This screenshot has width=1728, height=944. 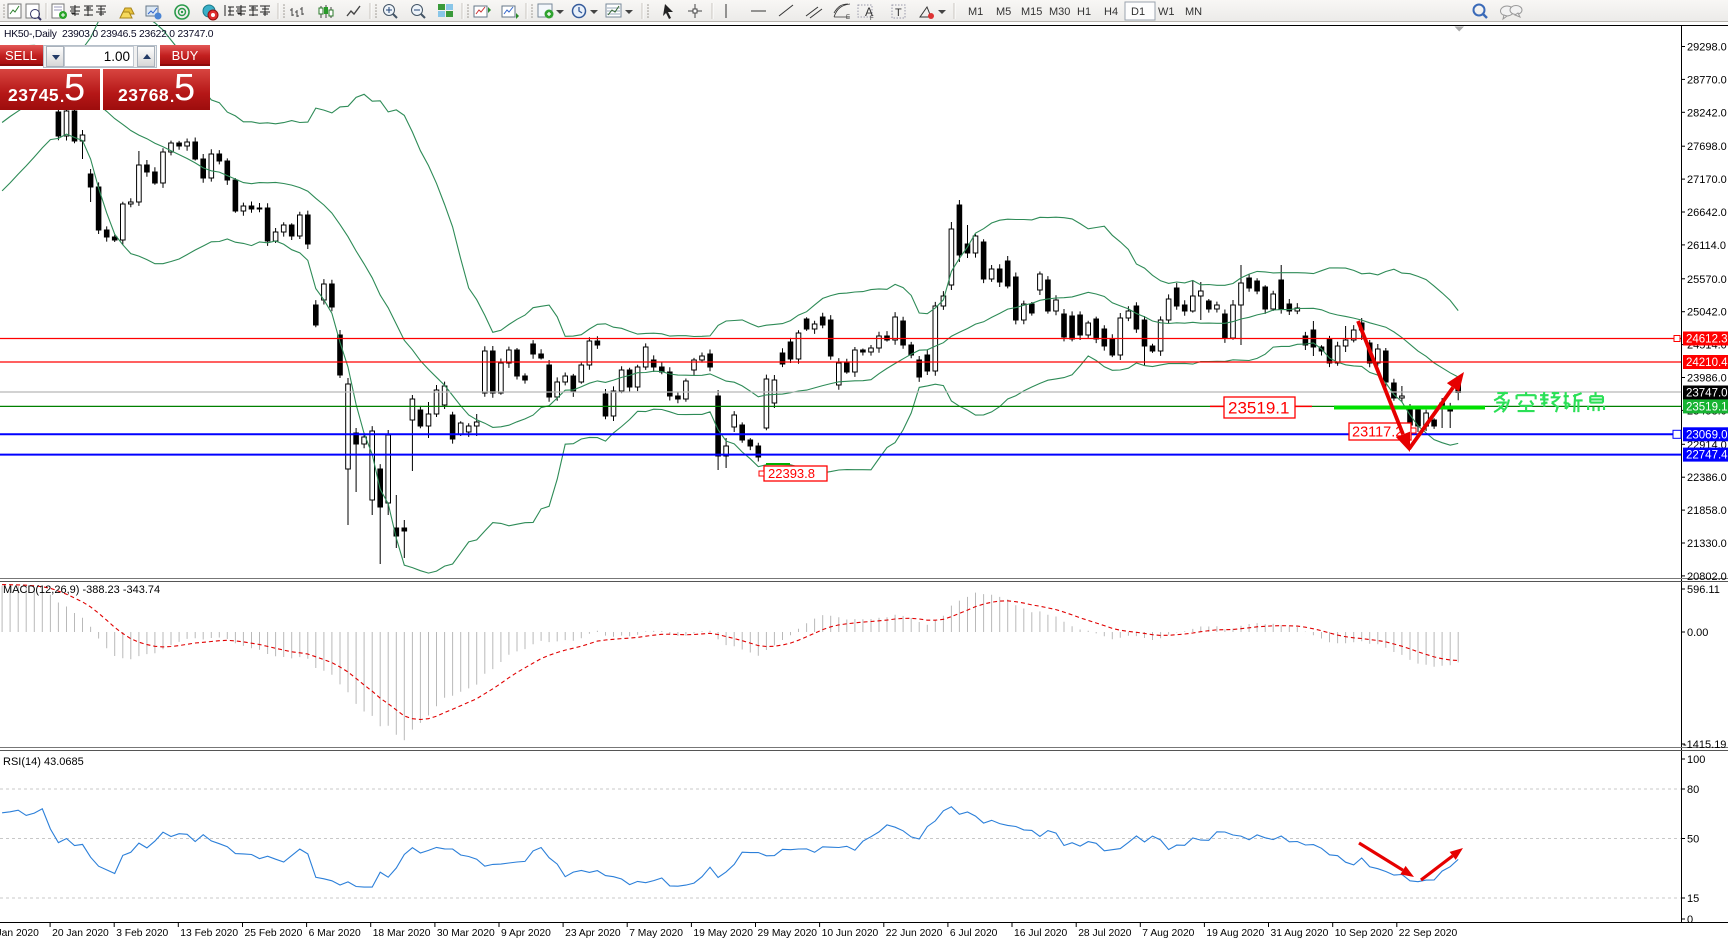 I want to click on svg-text: H4, so click(x=1111, y=12).